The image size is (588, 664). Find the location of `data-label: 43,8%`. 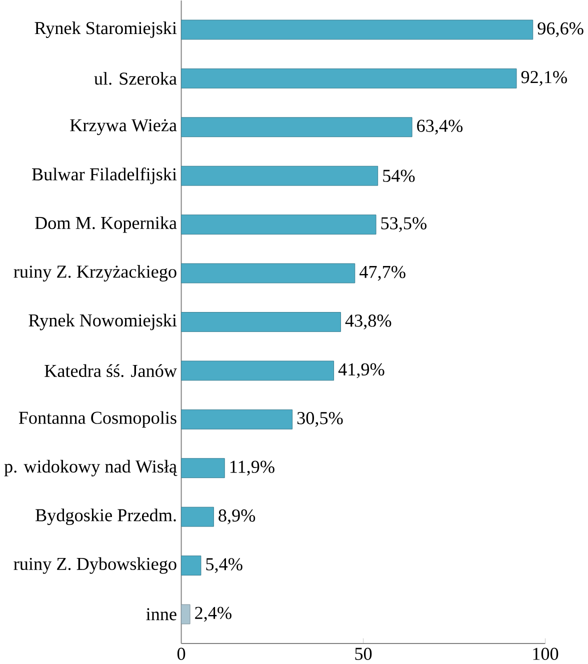

data-label: 43,8% is located at coordinates (368, 322).